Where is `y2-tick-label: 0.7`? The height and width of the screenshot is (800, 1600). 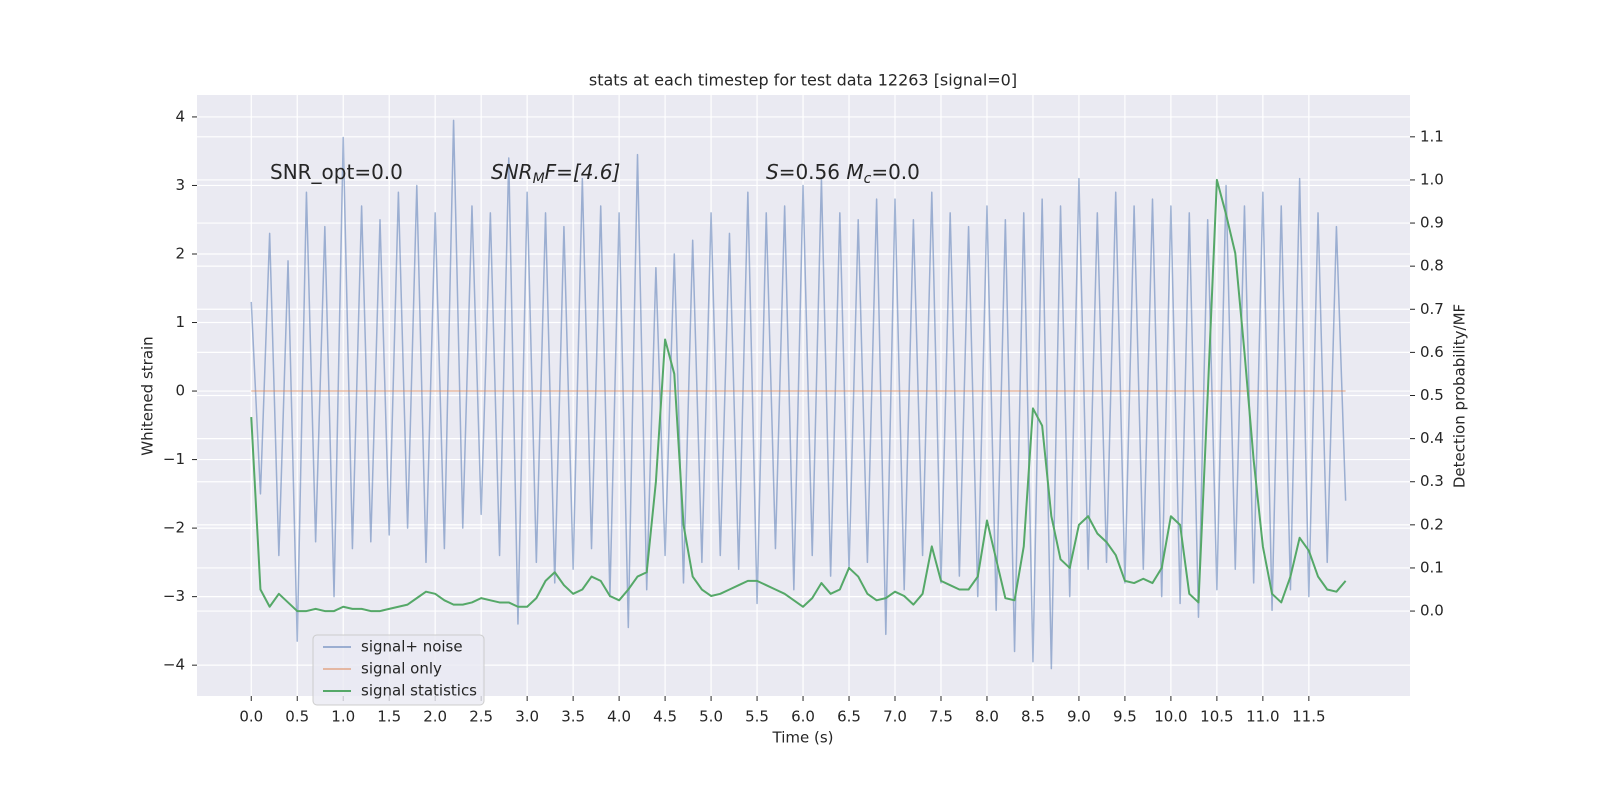
y2-tick-label: 0.7 is located at coordinates (1432, 309).